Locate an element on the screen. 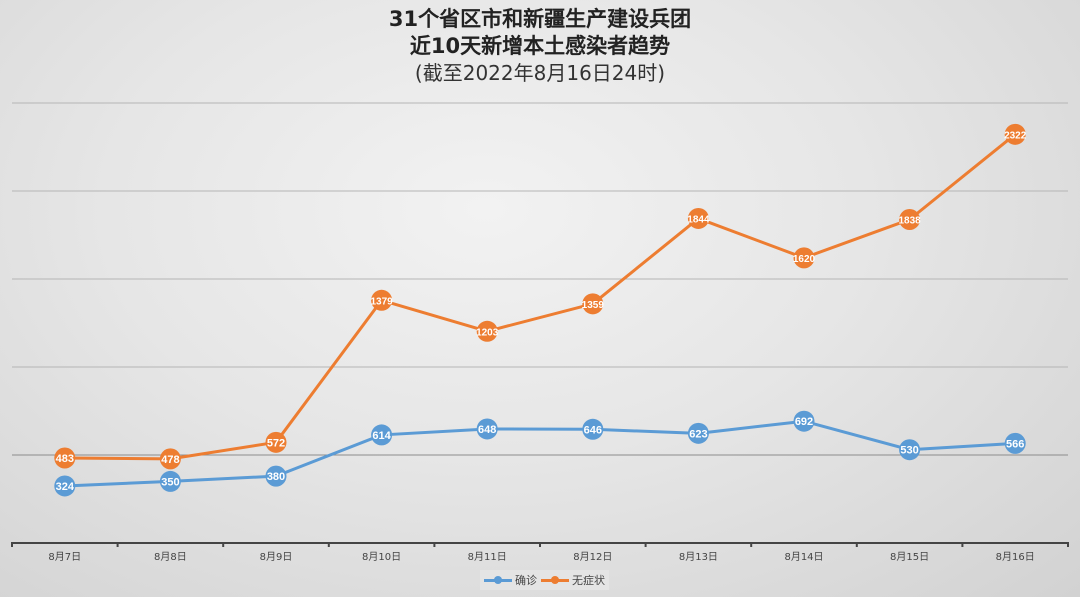 The width and height of the screenshot is (1080, 597). asymptomatic-data-point: 1379 is located at coordinates (381, 300).